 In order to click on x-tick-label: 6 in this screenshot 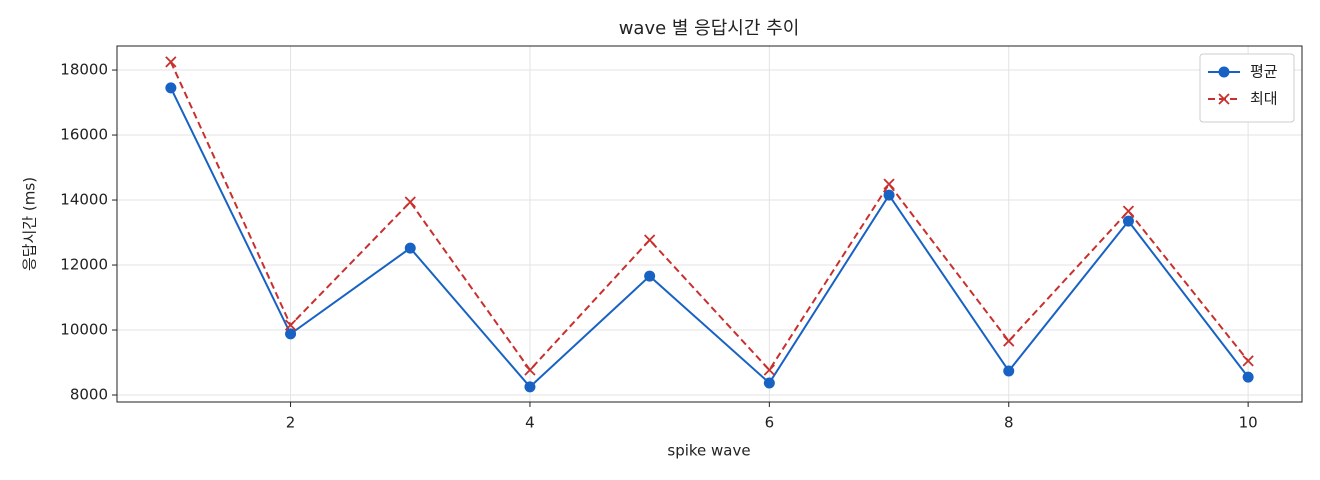, I will do `click(770, 423)`.